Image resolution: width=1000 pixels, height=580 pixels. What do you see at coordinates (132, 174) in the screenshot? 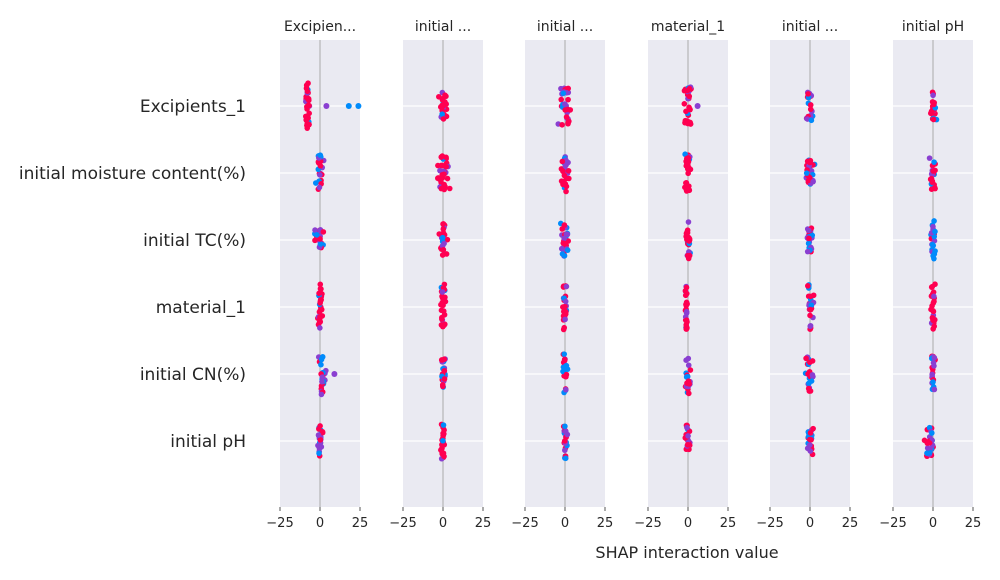
I see `feature-label: initial moisture content(%)` at bounding box center [132, 174].